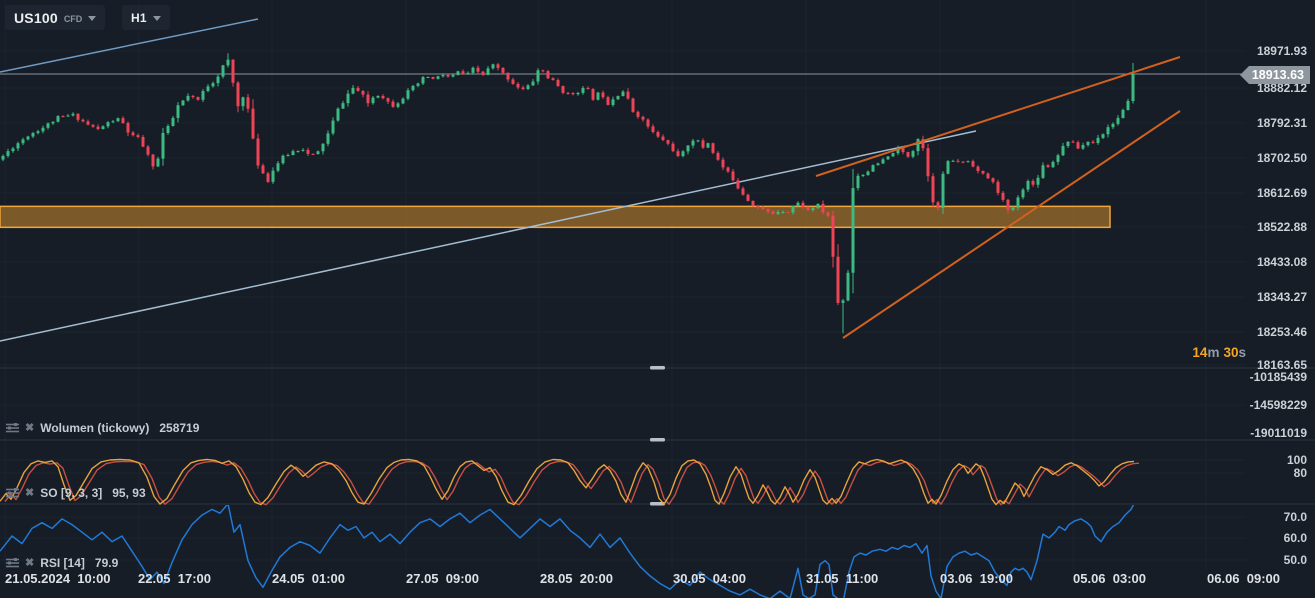 The height and width of the screenshot is (598, 1315). What do you see at coordinates (1200, 352) in the screenshot?
I see `countdown-minutes: 14` at bounding box center [1200, 352].